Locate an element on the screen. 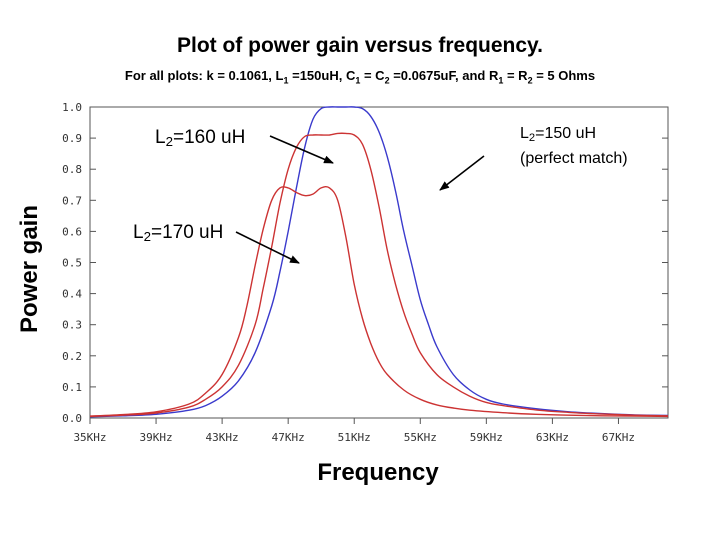 The image size is (720, 540). x-tick-label: 67KHz is located at coordinates (618, 437).